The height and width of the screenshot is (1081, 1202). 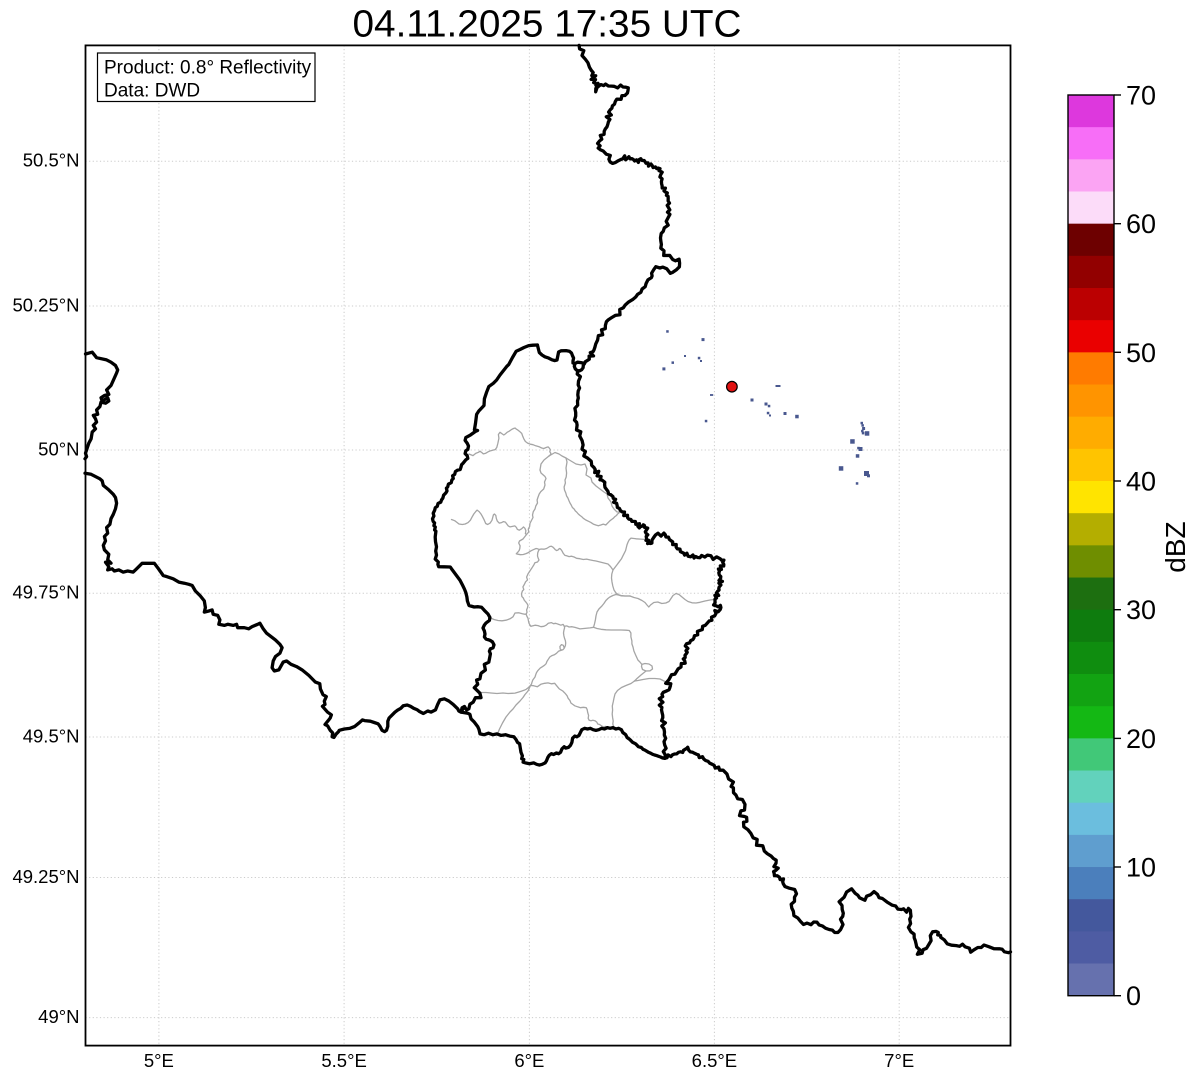 I want to click on svg-text: 20, so click(x=1141, y=739).